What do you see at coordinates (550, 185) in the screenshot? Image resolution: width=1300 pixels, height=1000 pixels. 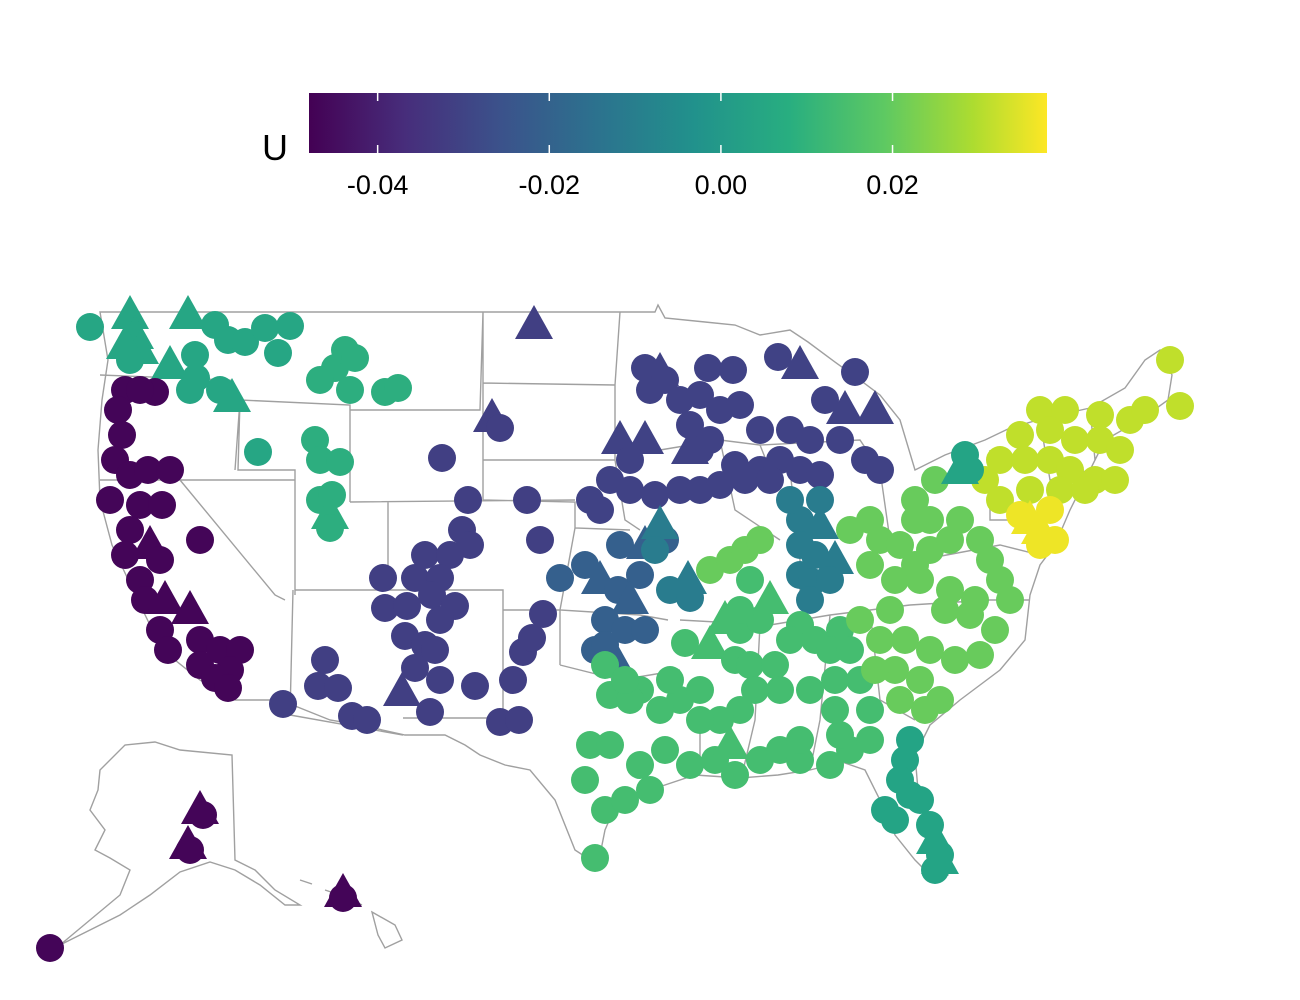 I see `legend-tick-label: -0.02` at bounding box center [550, 185].